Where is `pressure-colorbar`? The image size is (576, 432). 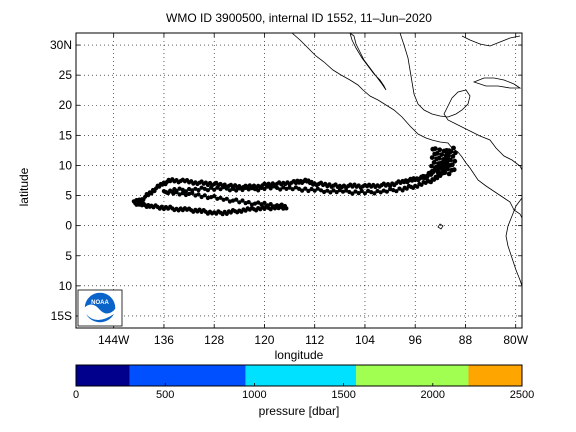 pressure-colorbar is located at coordinates (299, 375).